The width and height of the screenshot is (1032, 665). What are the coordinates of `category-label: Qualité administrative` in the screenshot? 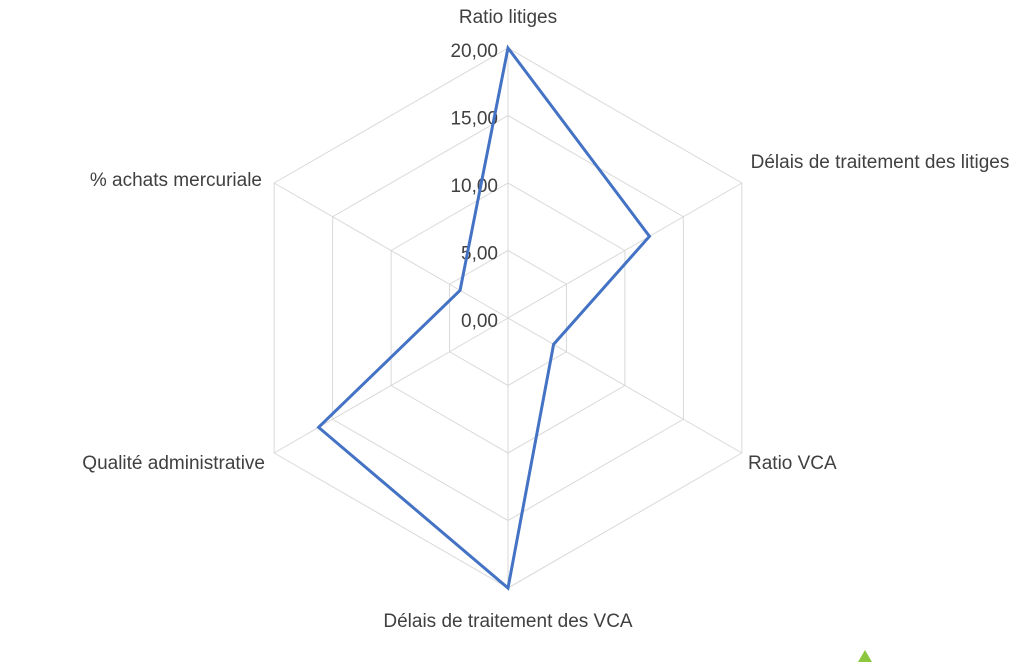 It's located at (173, 463).